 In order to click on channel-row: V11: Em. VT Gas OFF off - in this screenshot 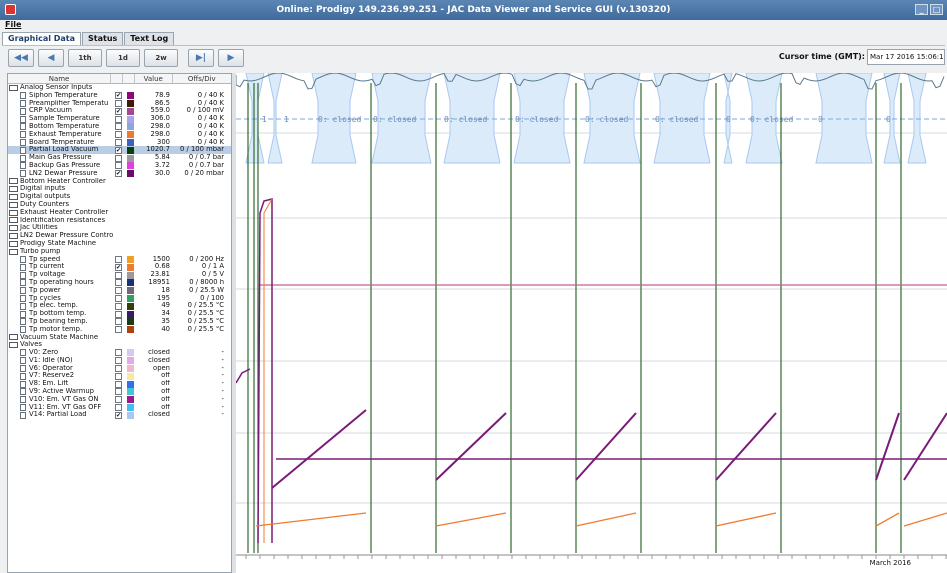, I will do `click(119, 408)`.